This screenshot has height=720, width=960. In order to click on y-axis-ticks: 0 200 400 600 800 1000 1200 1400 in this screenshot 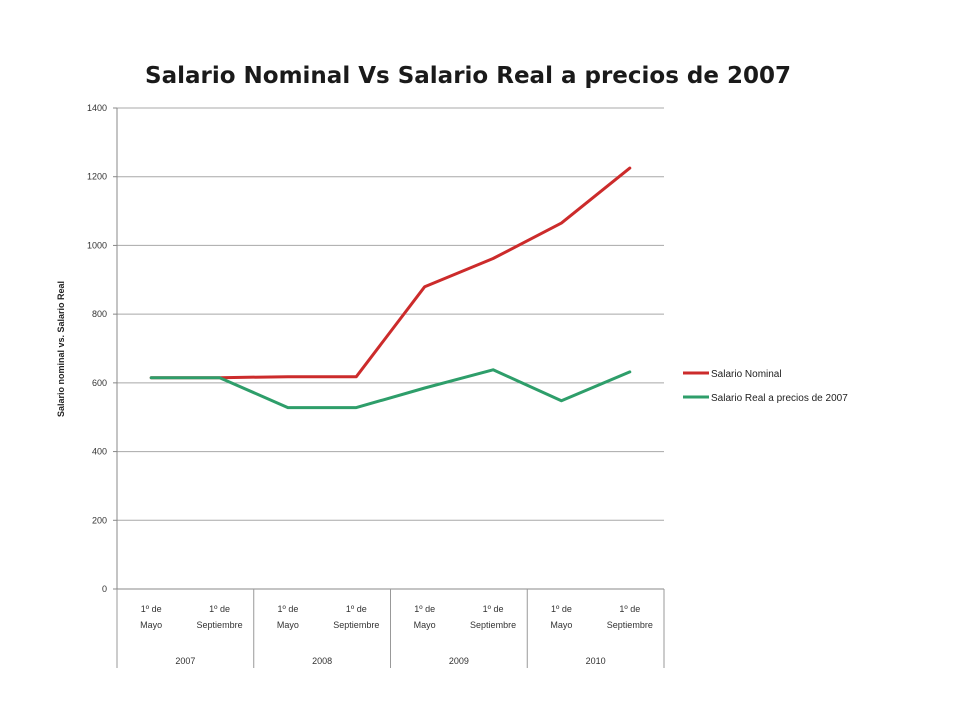, I will do `click(102, 348)`.